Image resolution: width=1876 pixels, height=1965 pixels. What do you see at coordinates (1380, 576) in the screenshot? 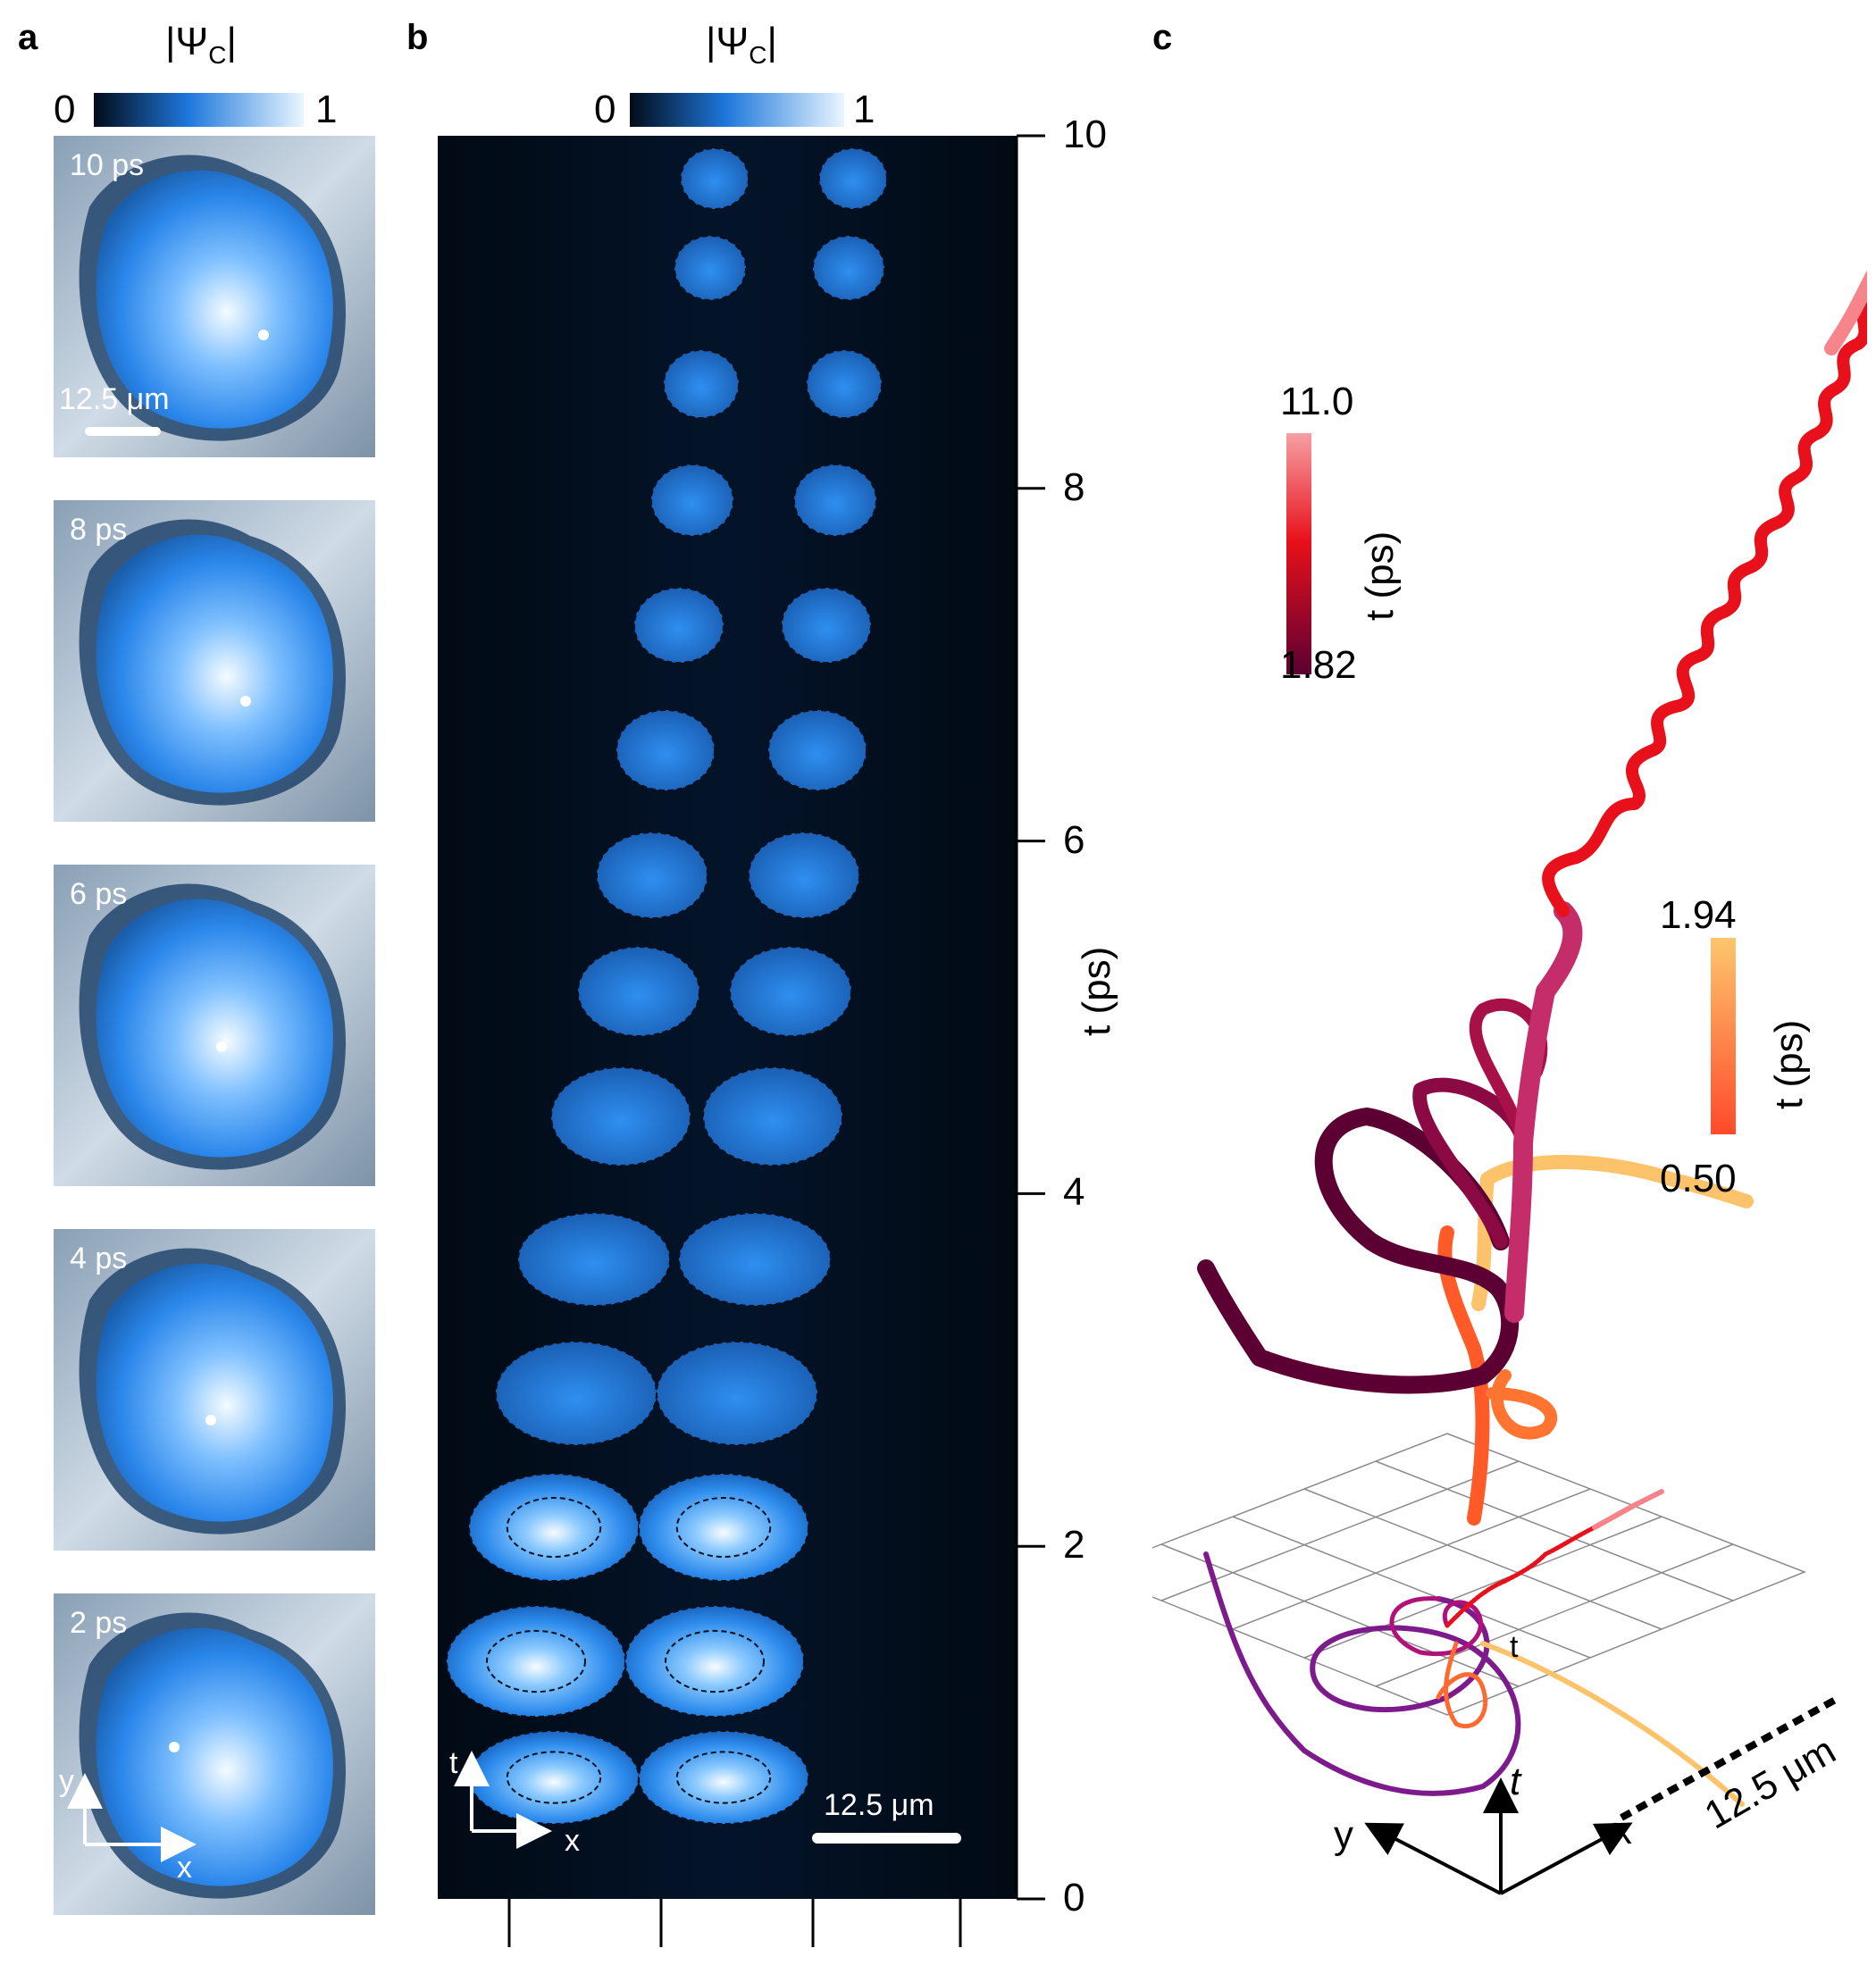
I see `colorbar-upper-label: t (ps)` at bounding box center [1380, 576].